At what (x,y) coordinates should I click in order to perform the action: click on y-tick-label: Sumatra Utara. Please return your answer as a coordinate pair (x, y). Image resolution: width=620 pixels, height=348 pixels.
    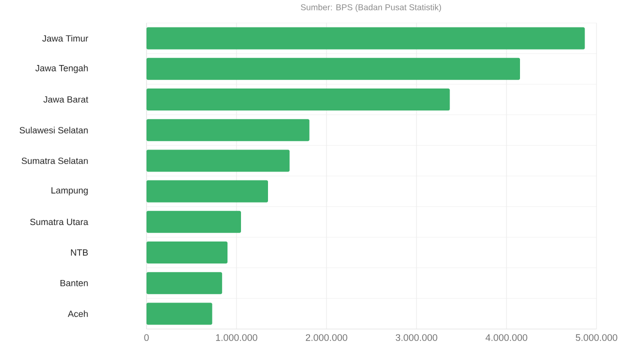
    Looking at the image, I should click on (59, 222).